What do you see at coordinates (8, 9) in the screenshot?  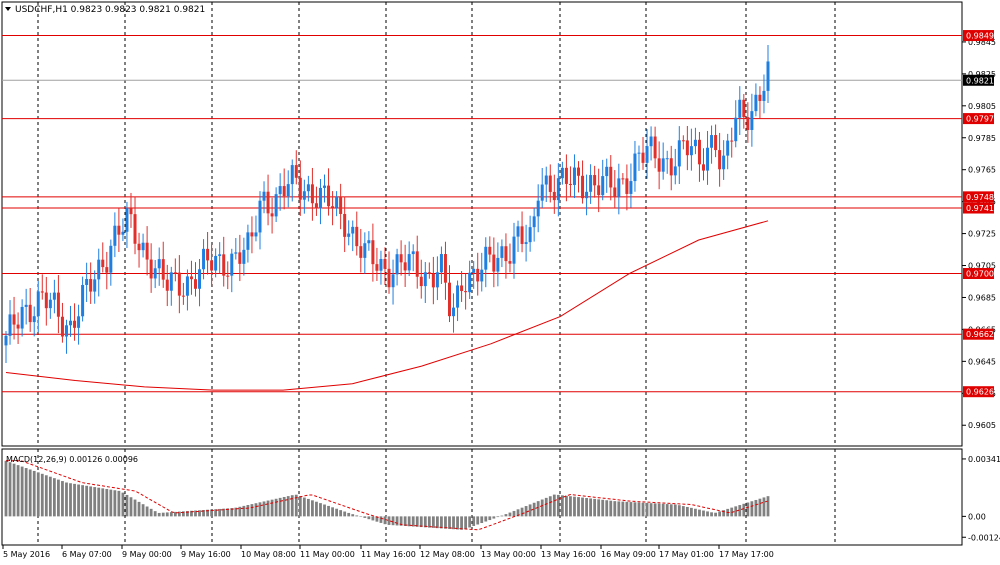 I see `collapse-arrow-icon` at bounding box center [8, 9].